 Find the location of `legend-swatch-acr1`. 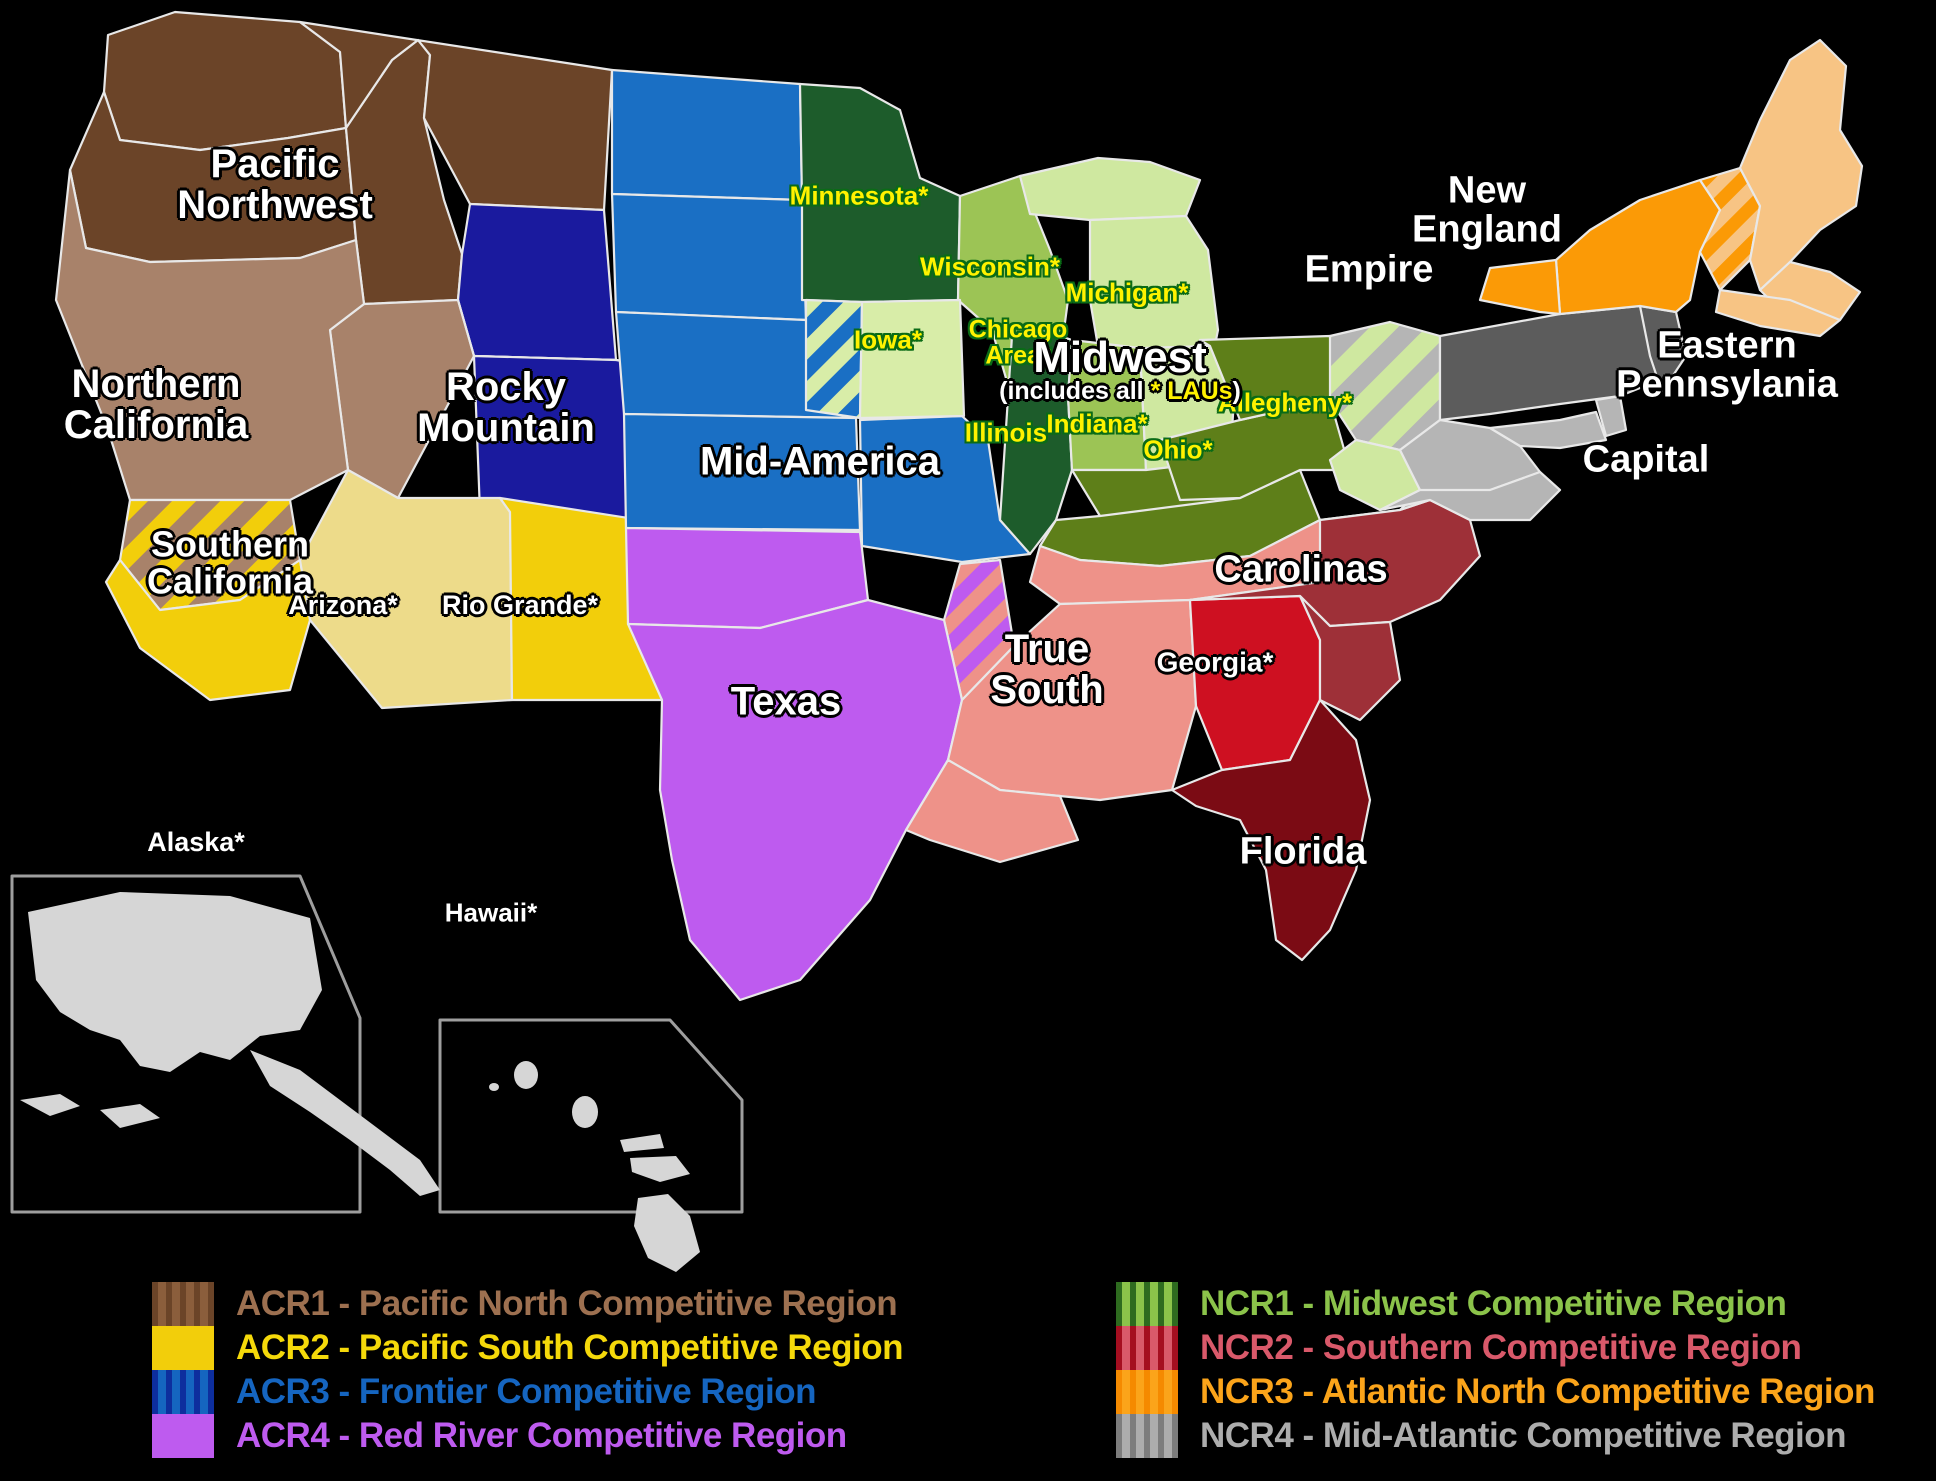

legend-swatch-acr1 is located at coordinates (183, 1304).